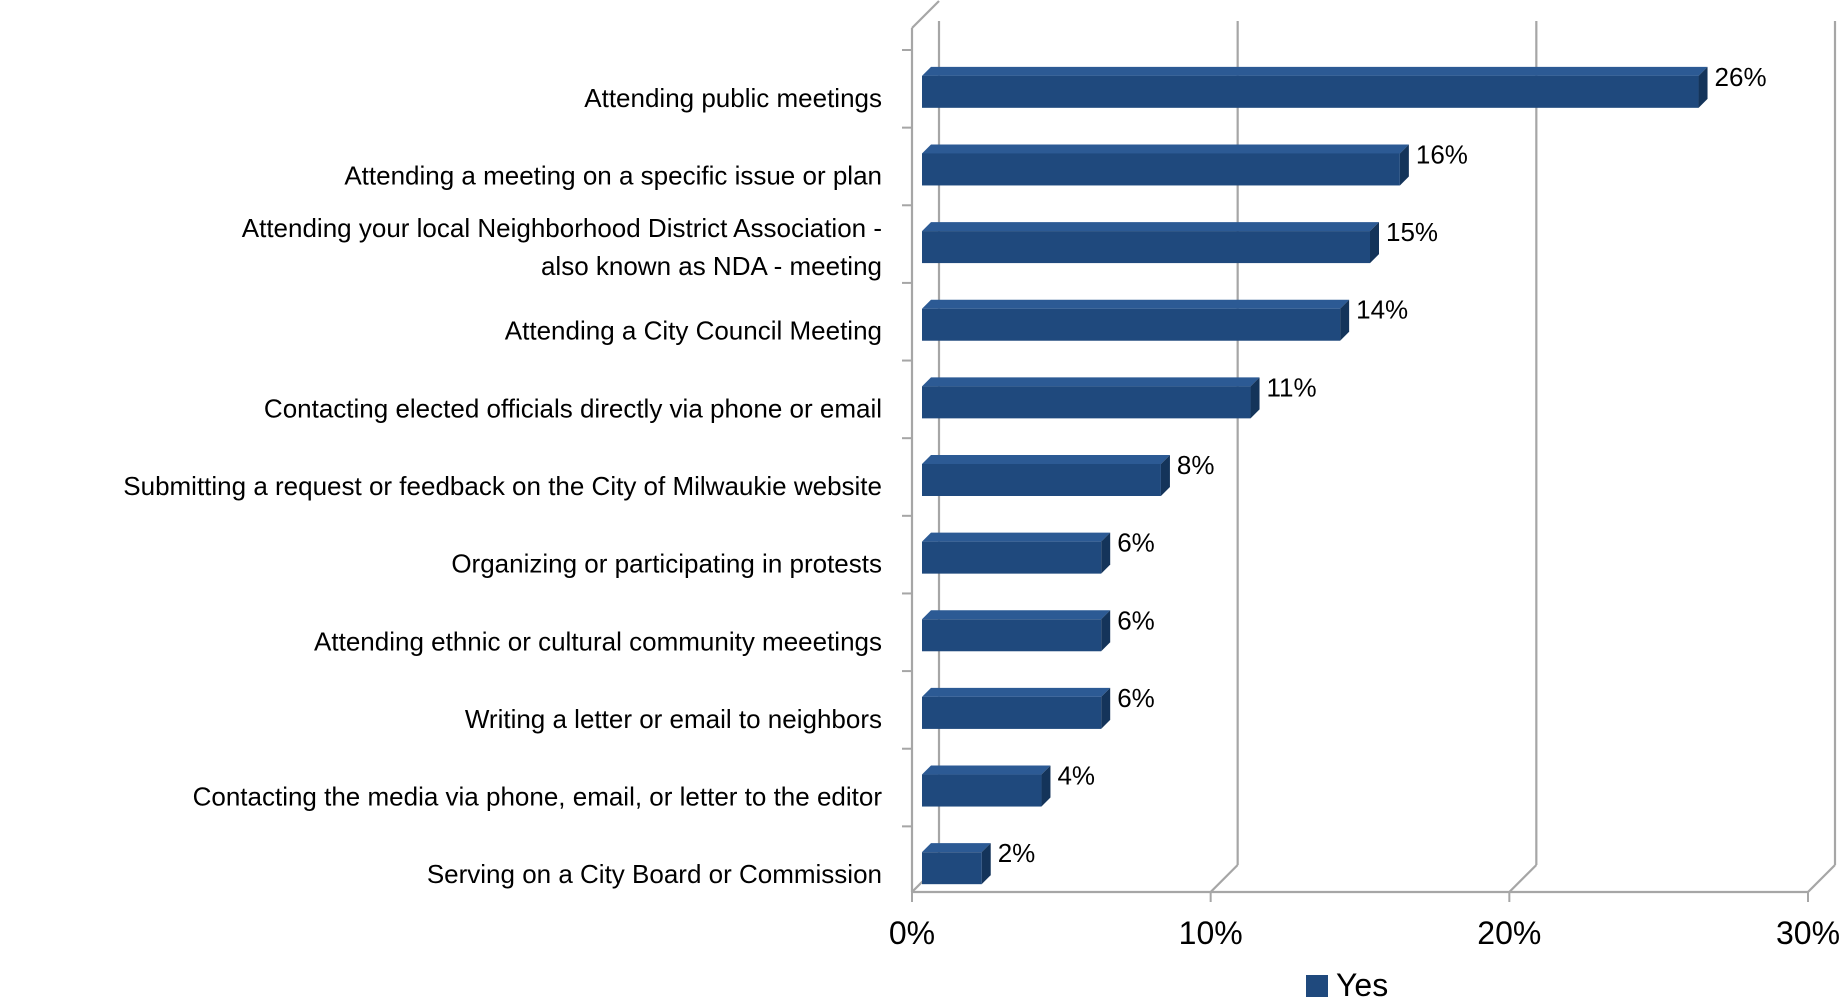  I want to click on category-label: Organizing or participating in protests, so click(666, 564).